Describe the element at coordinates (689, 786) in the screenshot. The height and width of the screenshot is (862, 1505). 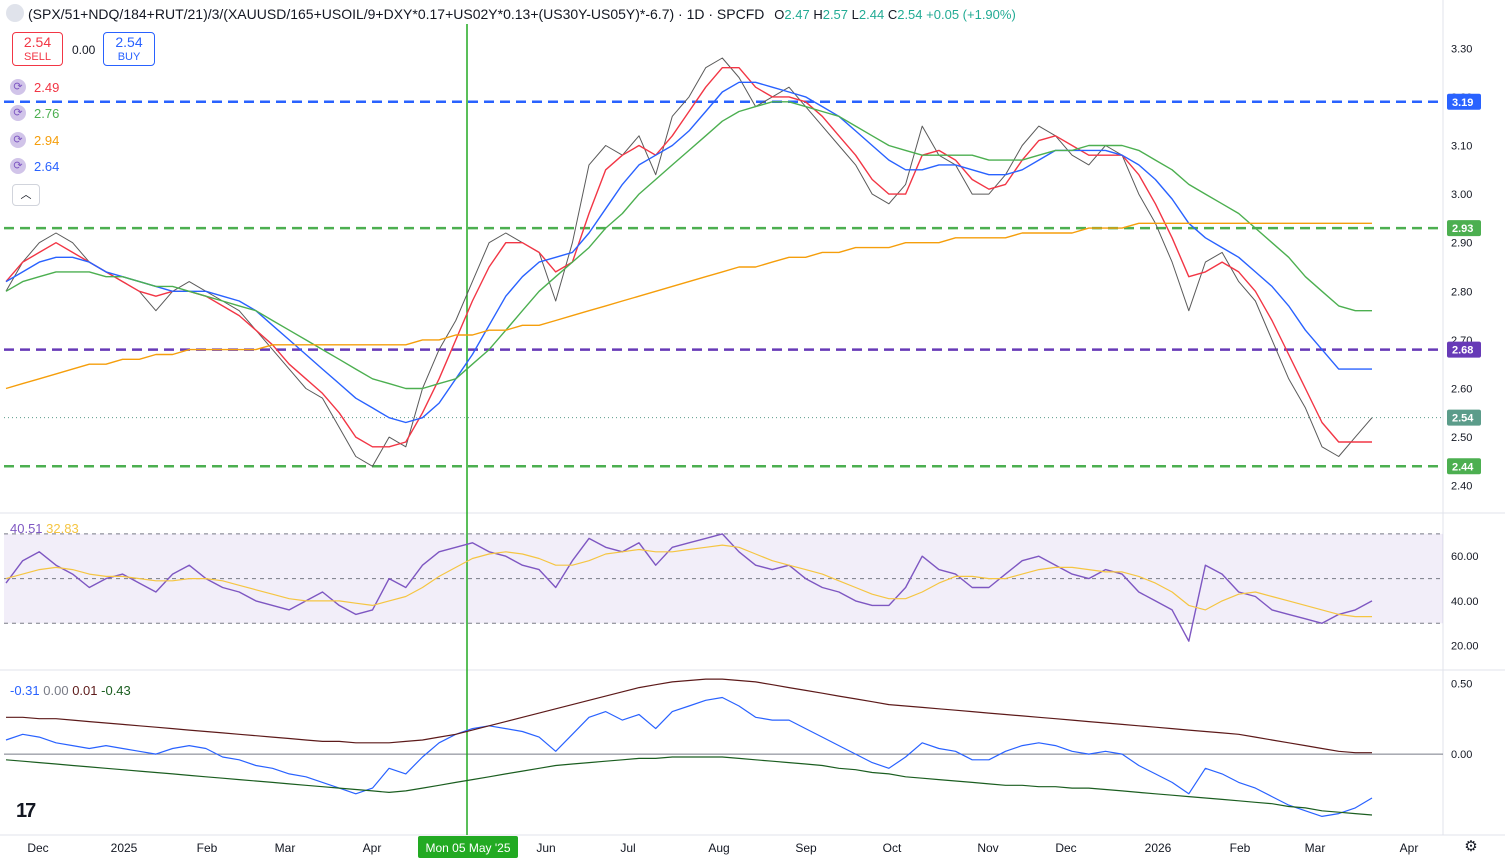
I see `macd-series-lower` at that location.